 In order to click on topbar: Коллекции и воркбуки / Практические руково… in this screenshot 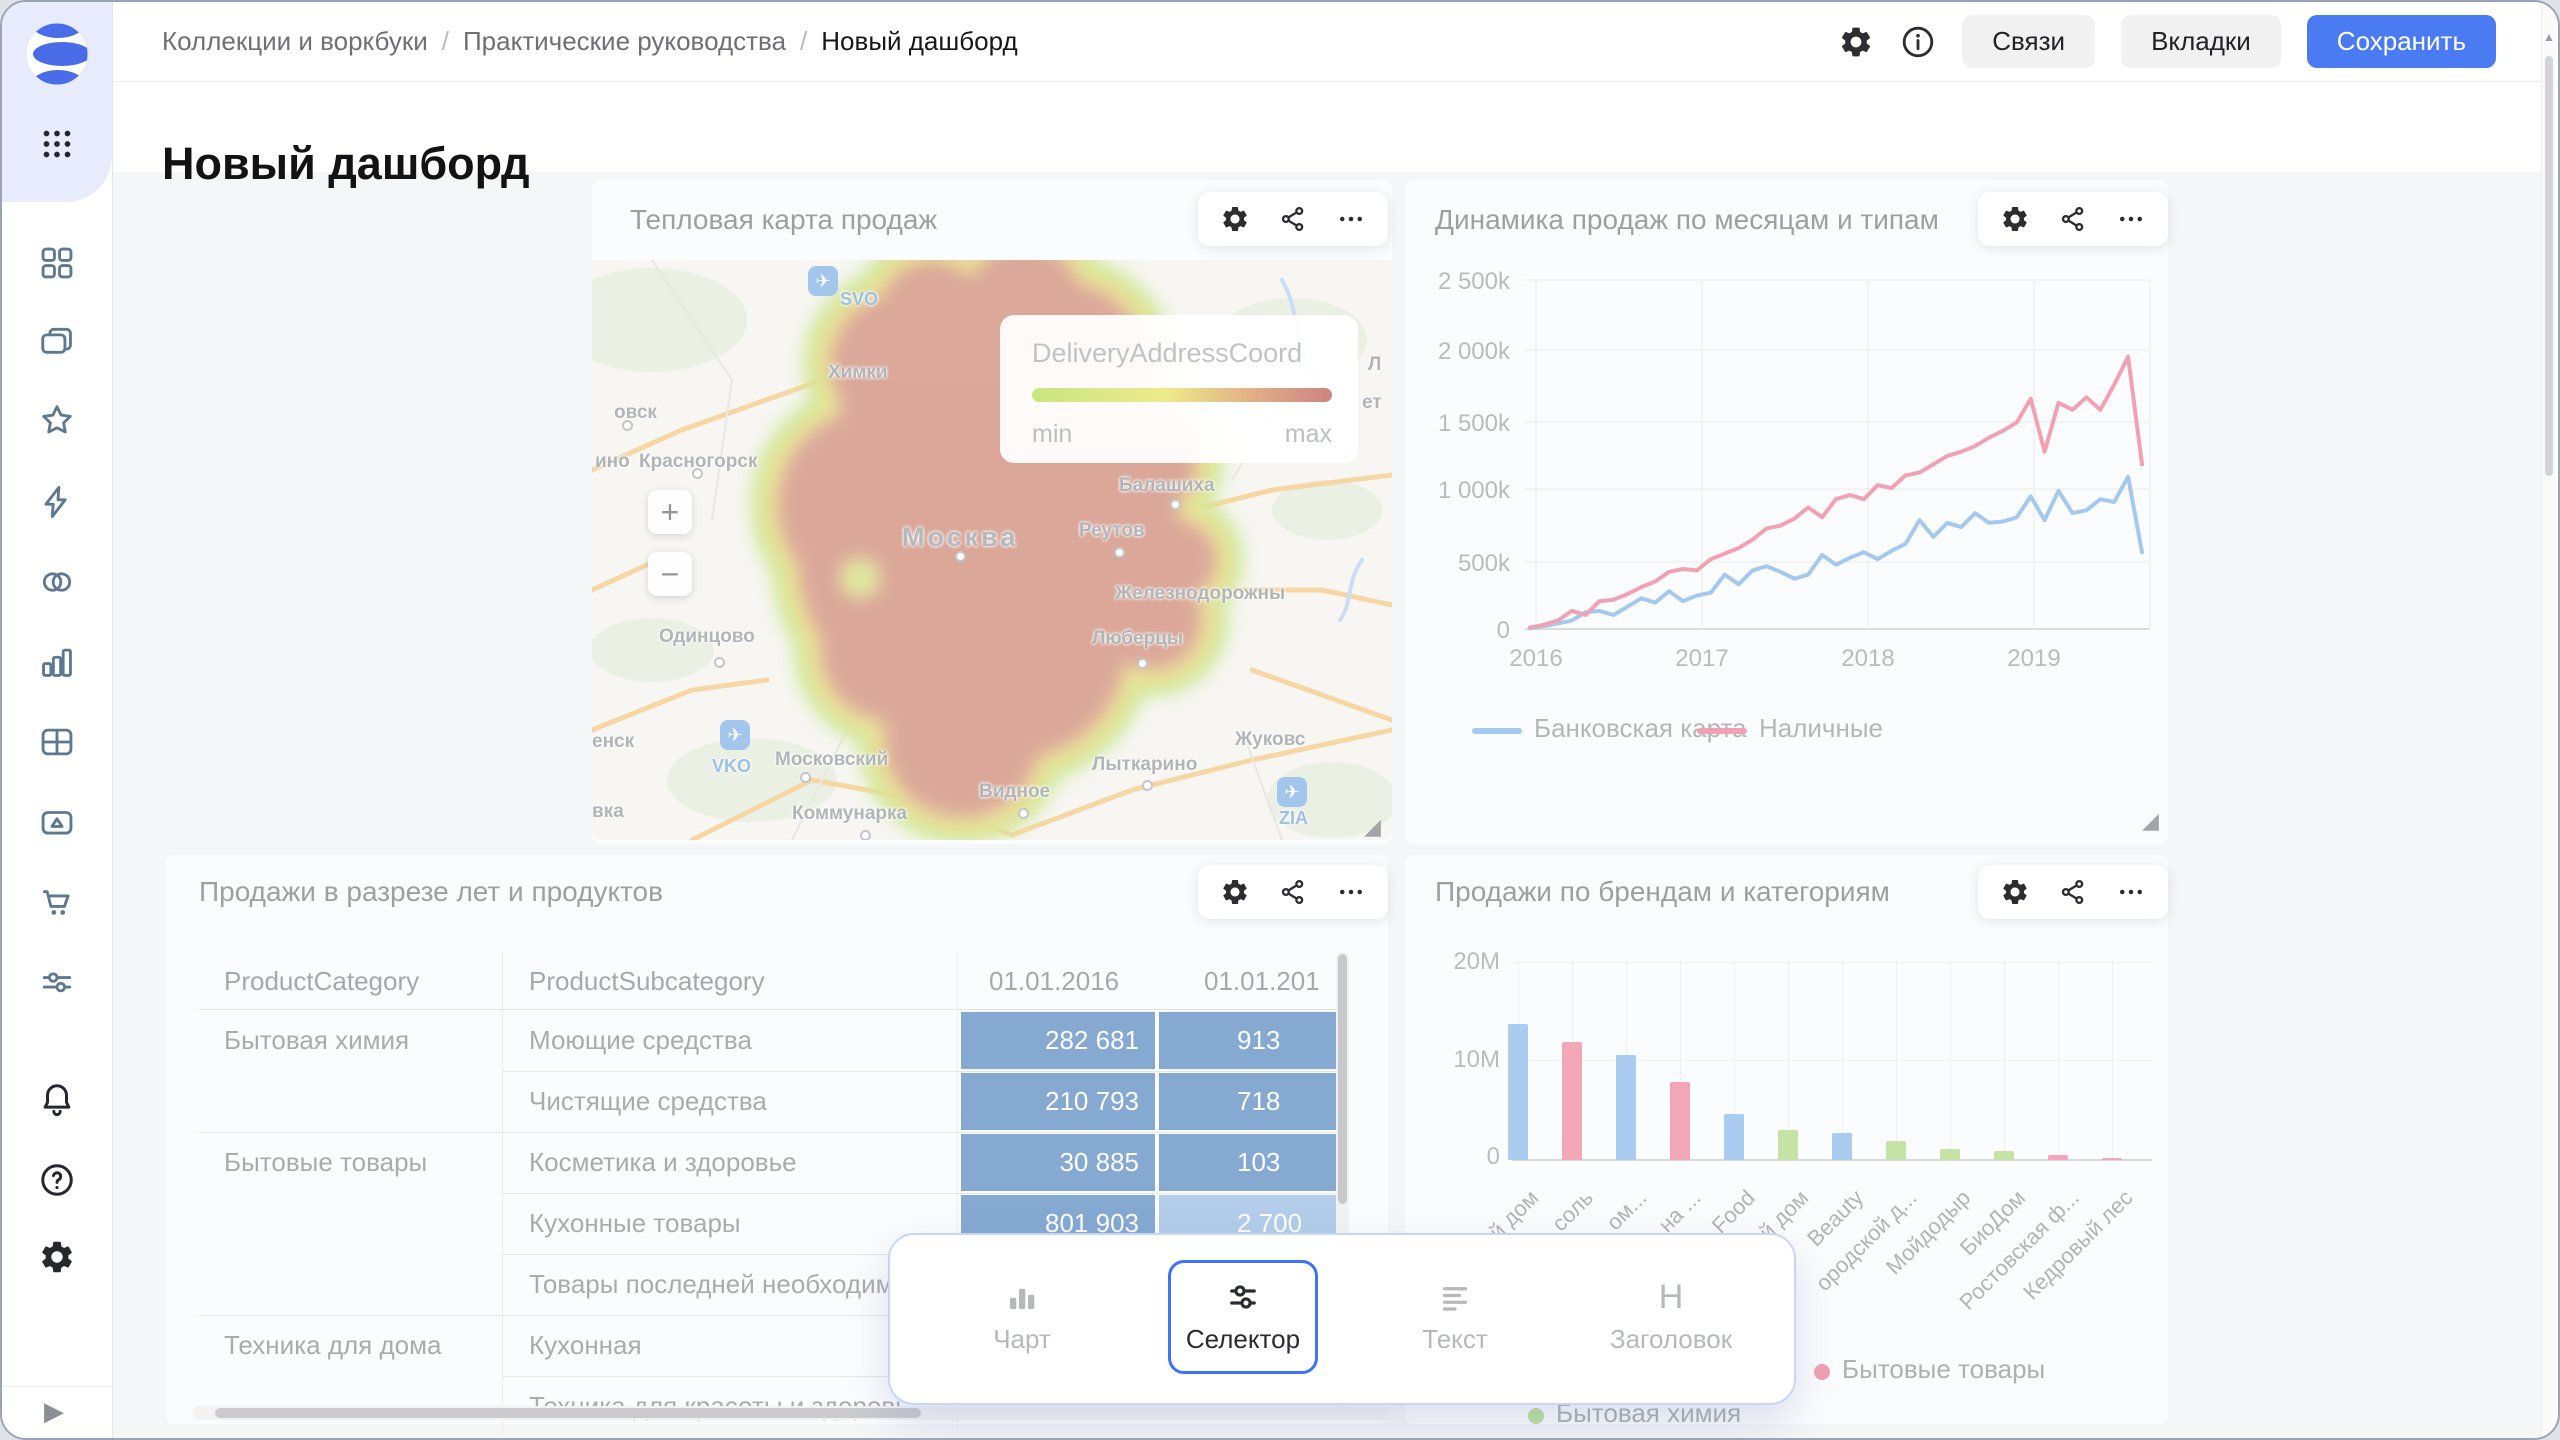, I will do `click(1335, 42)`.